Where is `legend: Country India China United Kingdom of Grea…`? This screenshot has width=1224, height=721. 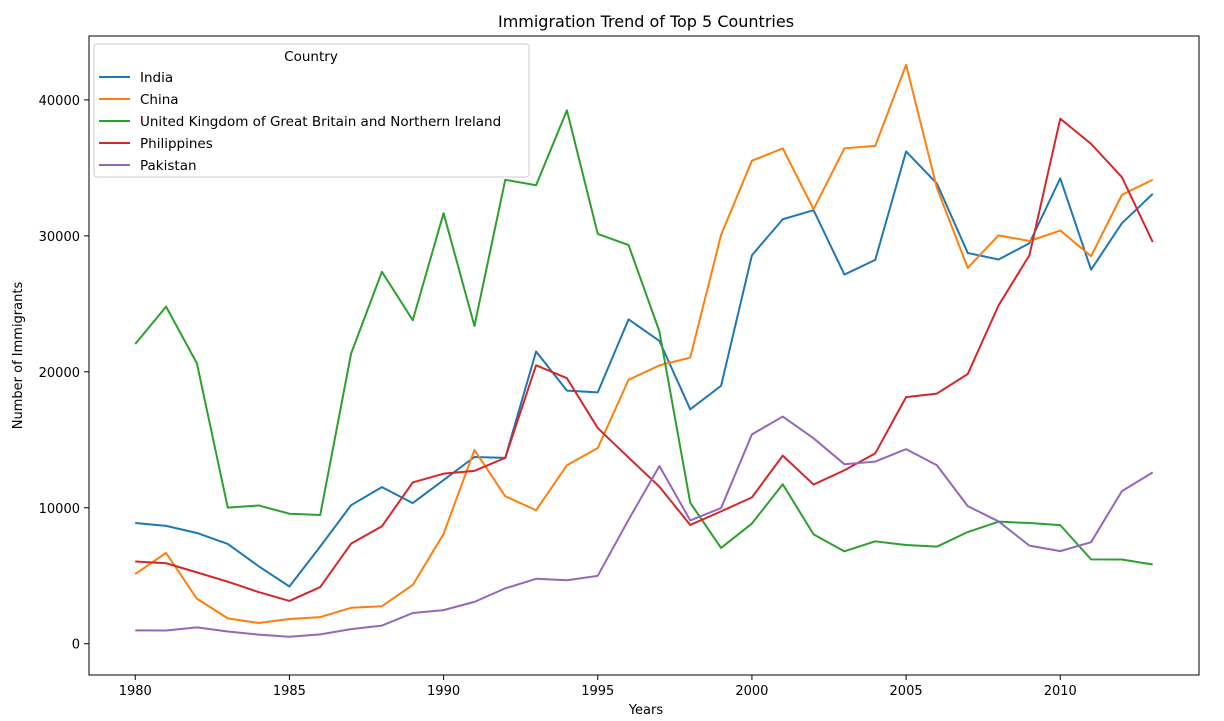 legend: Country India China United Kingdom of Grea… is located at coordinates (311, 110).